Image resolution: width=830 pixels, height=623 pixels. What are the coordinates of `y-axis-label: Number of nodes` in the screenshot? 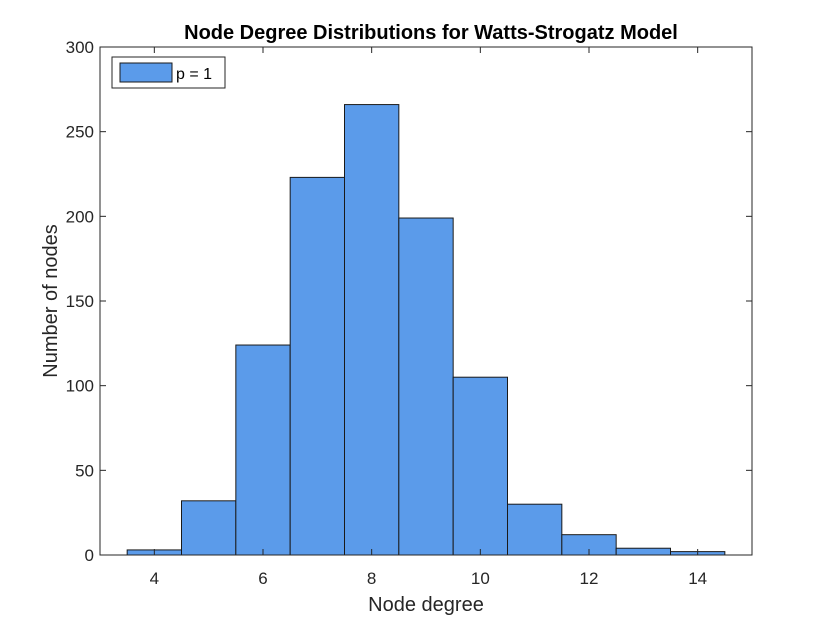 It's located at (51, 300).